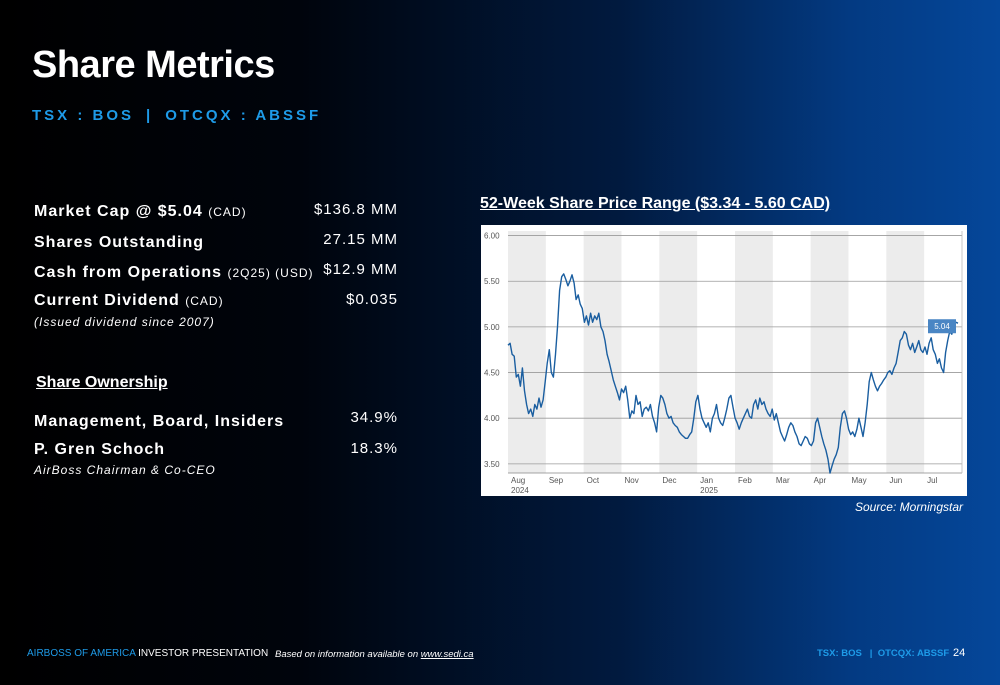  Describe the element at coordinates (895, 480) in the screenshot. I see `x-tick-label: Jun` at that location.